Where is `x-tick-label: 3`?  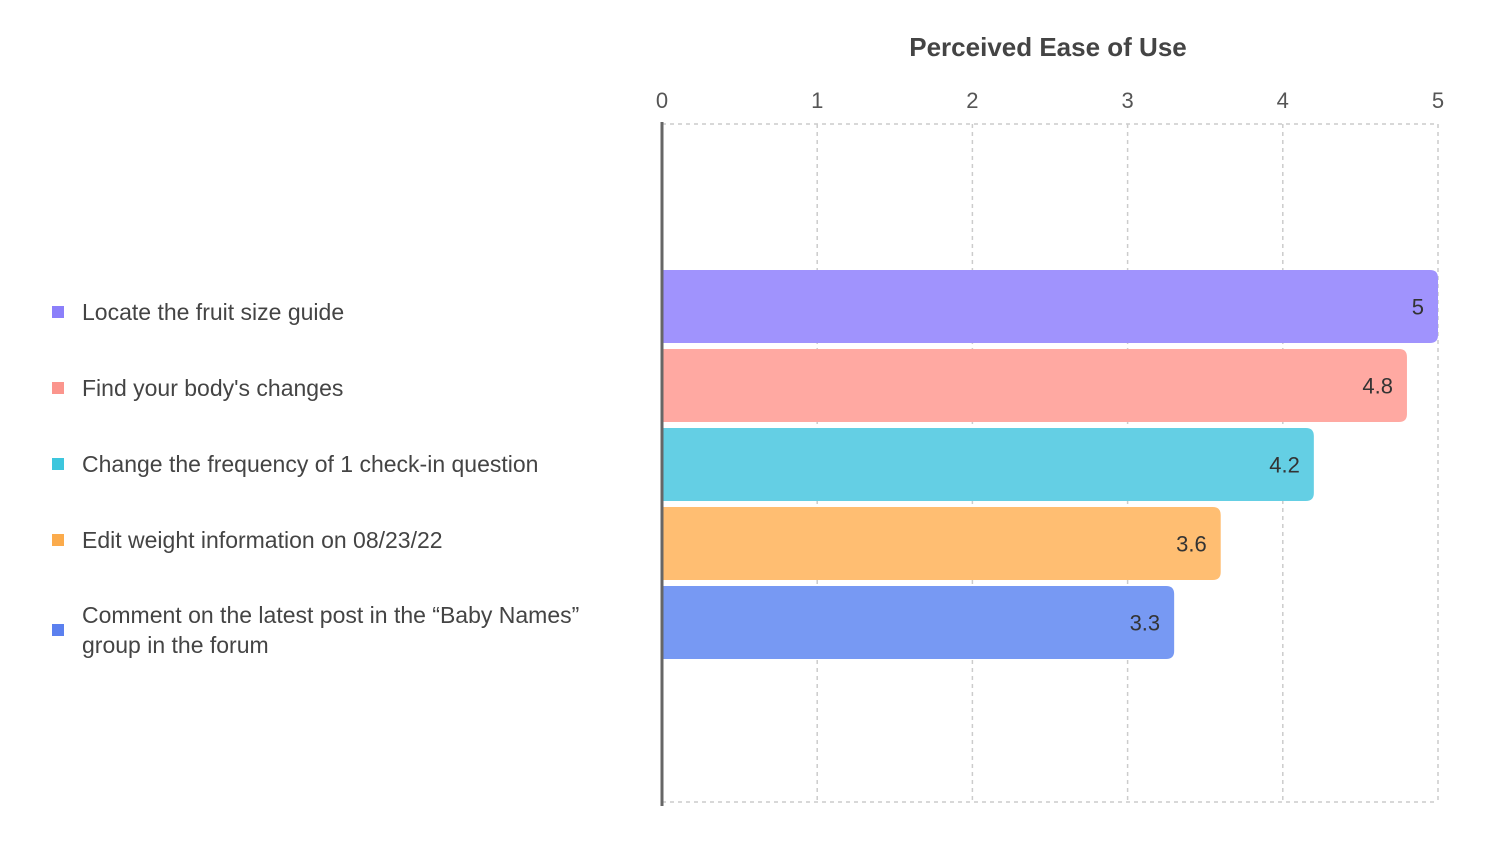 x-tick-label: 3 is located at coordinates (1127, 100).